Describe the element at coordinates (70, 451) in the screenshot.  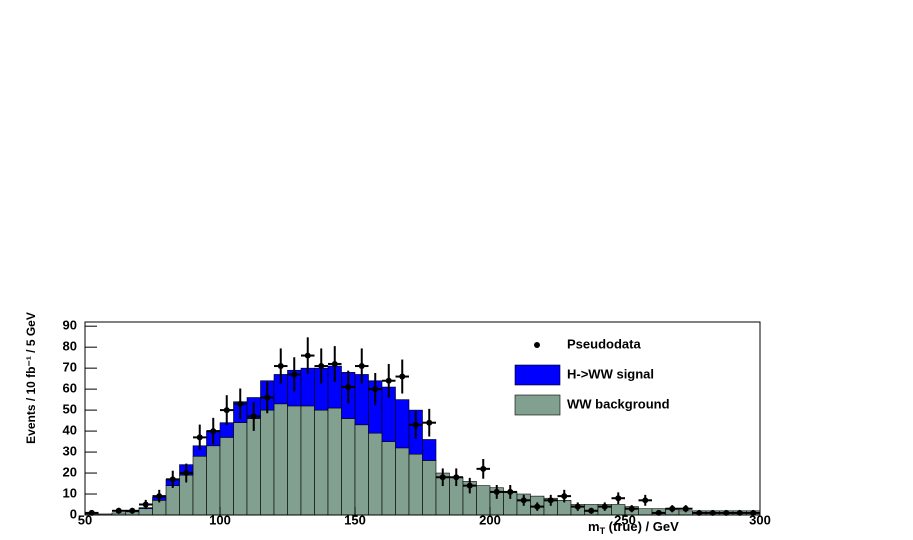
I see `y-tick-label: 30` at that location.